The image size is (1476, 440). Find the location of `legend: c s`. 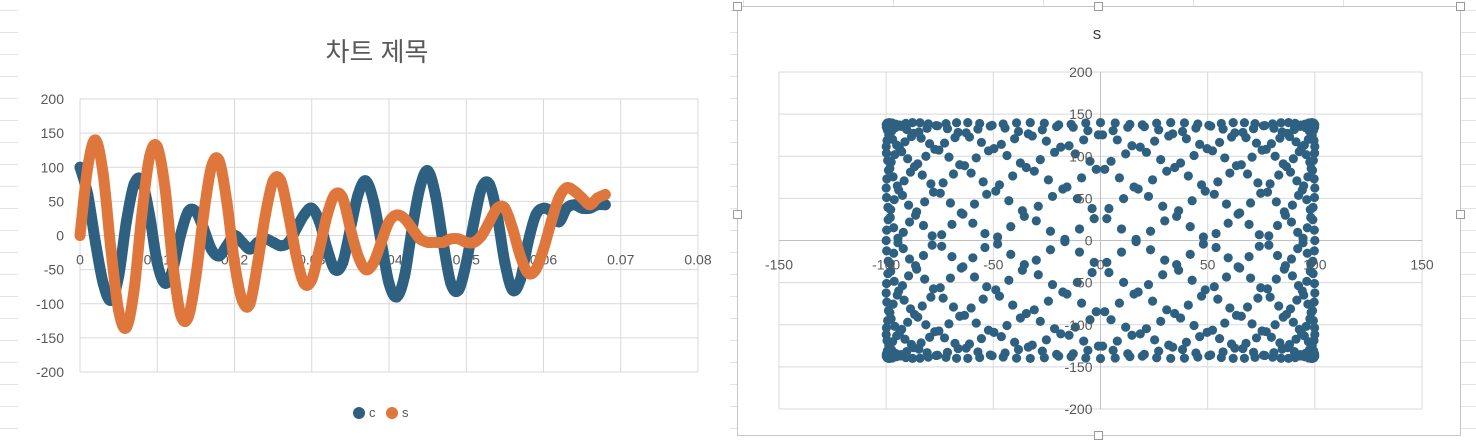

legend: c s is located at coordinates (381, 412).